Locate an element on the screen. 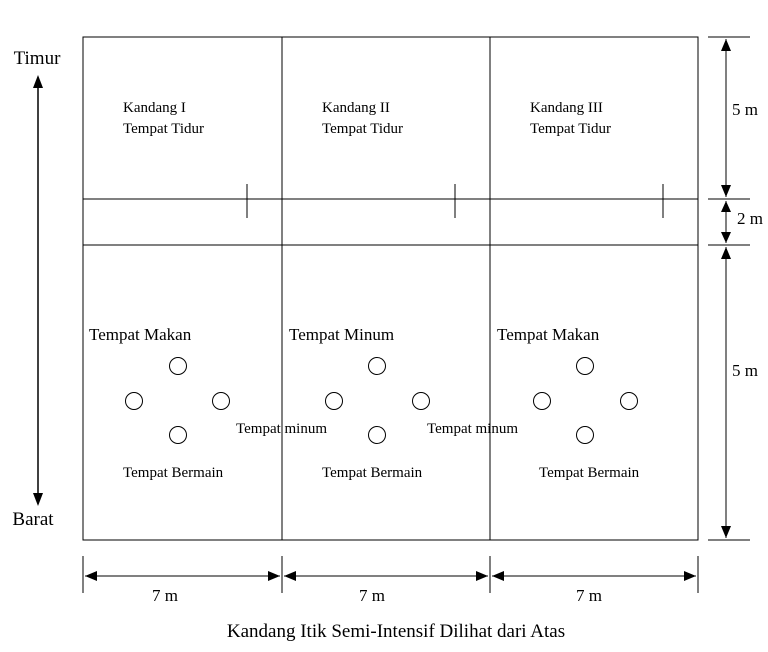 Image resolution: width=768 pixels, height=652 pixels. height-dimensions is located at coordinates (729, 288).